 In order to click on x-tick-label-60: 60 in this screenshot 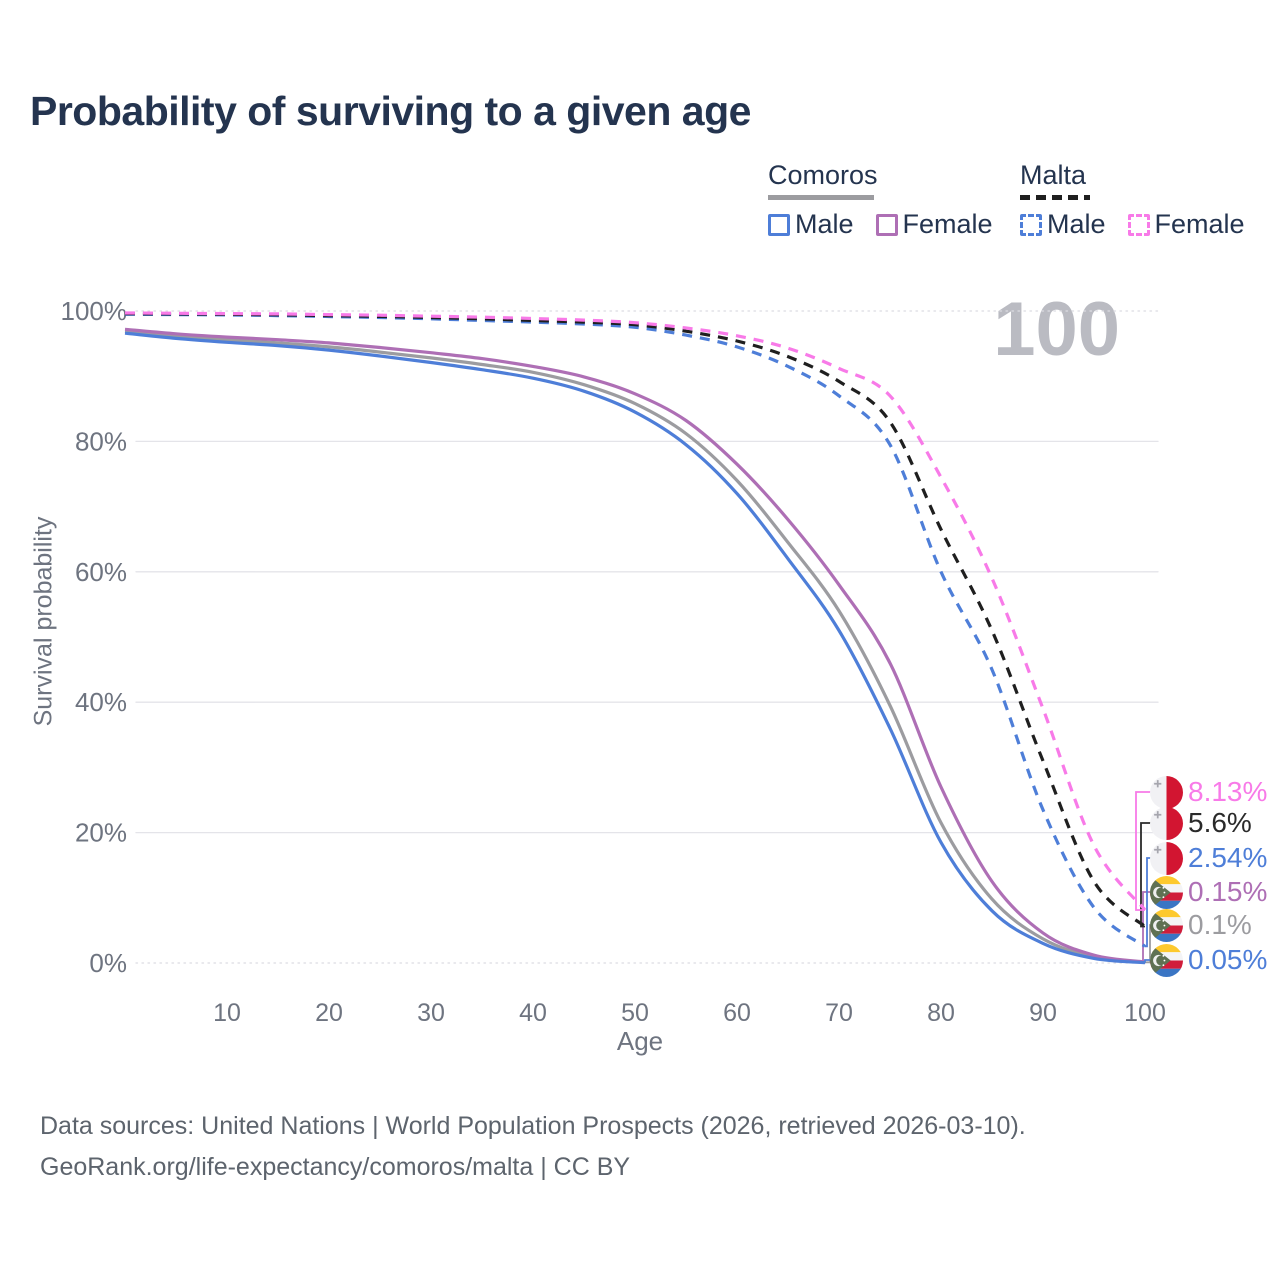, I will do `click(737, 1013)`.